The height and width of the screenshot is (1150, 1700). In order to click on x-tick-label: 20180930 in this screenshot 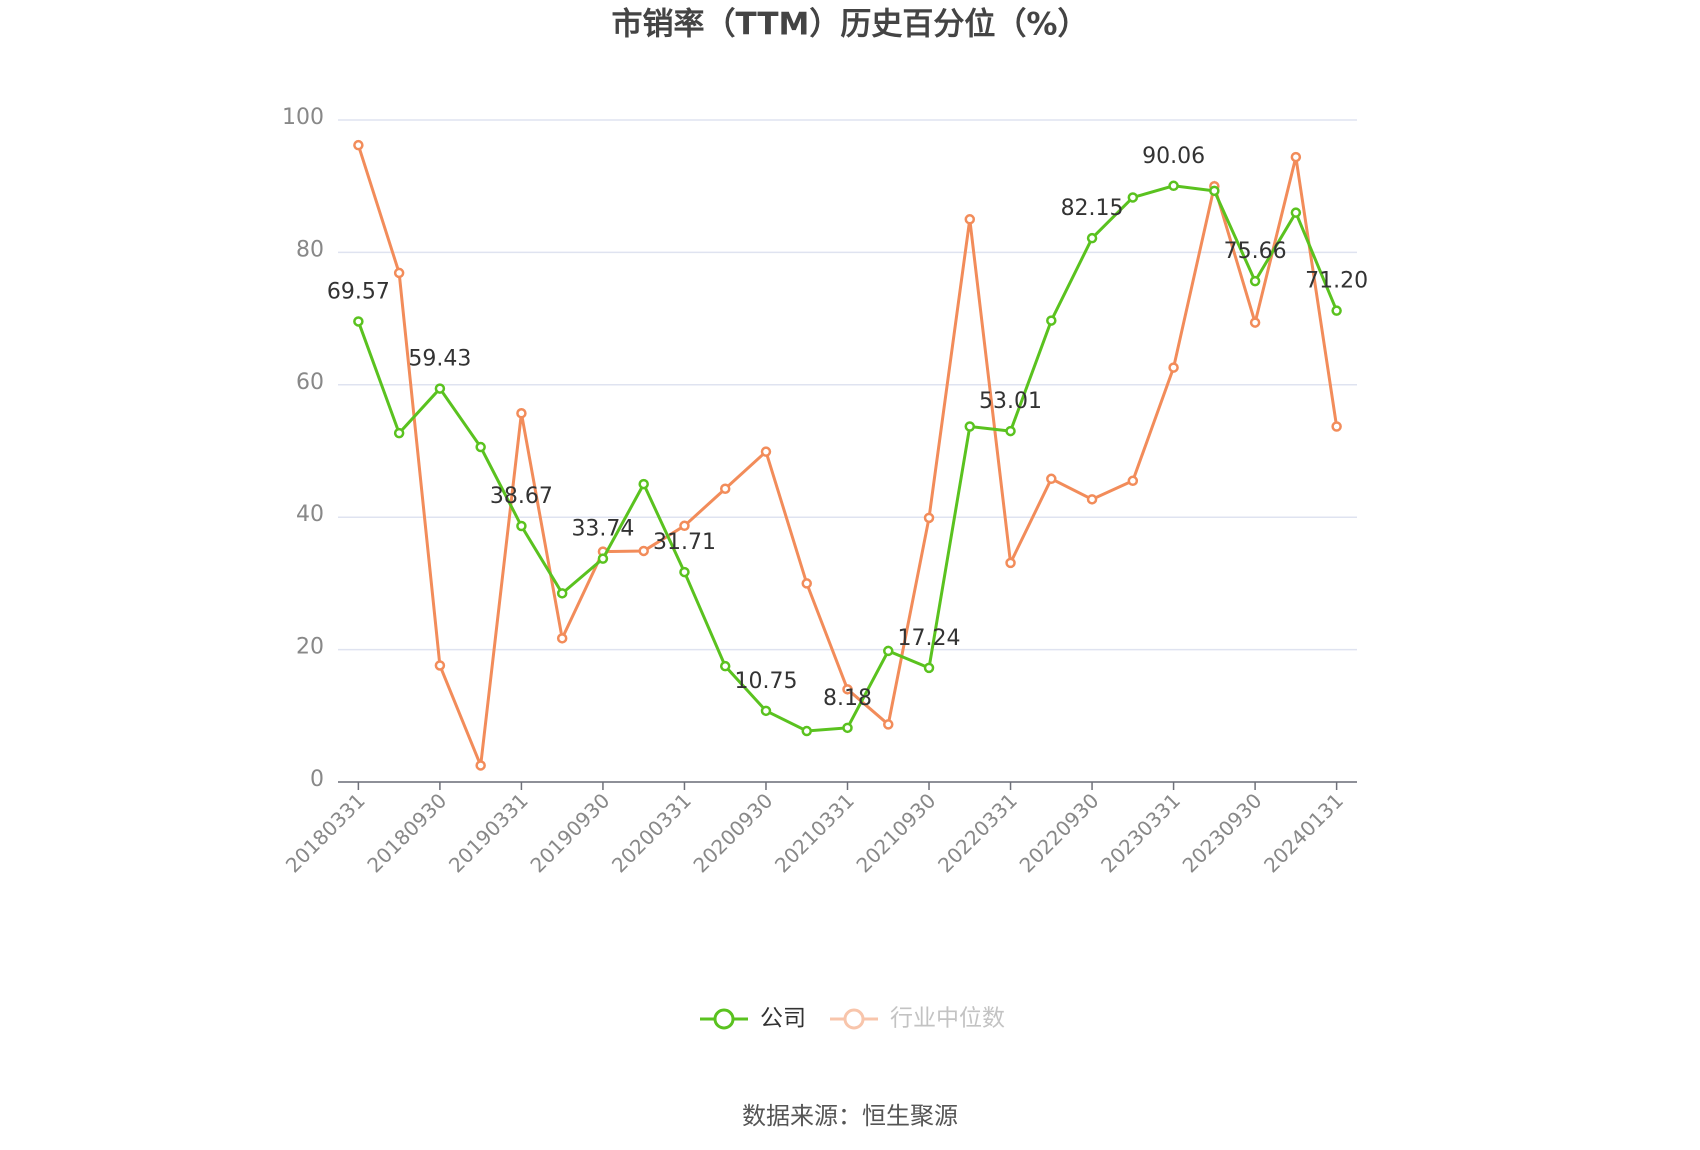, I will do `click(406, 832)`.